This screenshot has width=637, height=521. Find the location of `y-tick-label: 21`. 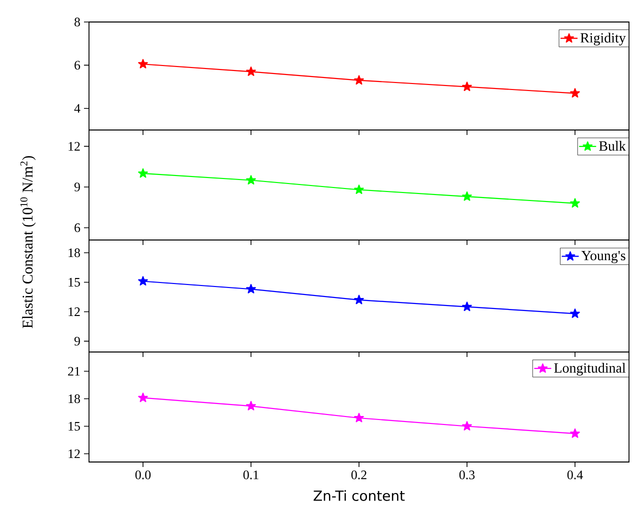

y-tick-label: 21 is located at coordinates (74, 371).